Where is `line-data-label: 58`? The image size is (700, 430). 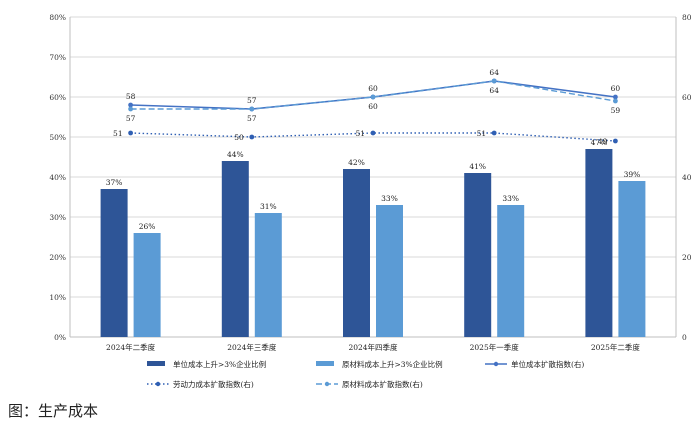 line-data-label: 58 is located at coordinates (131, 96).